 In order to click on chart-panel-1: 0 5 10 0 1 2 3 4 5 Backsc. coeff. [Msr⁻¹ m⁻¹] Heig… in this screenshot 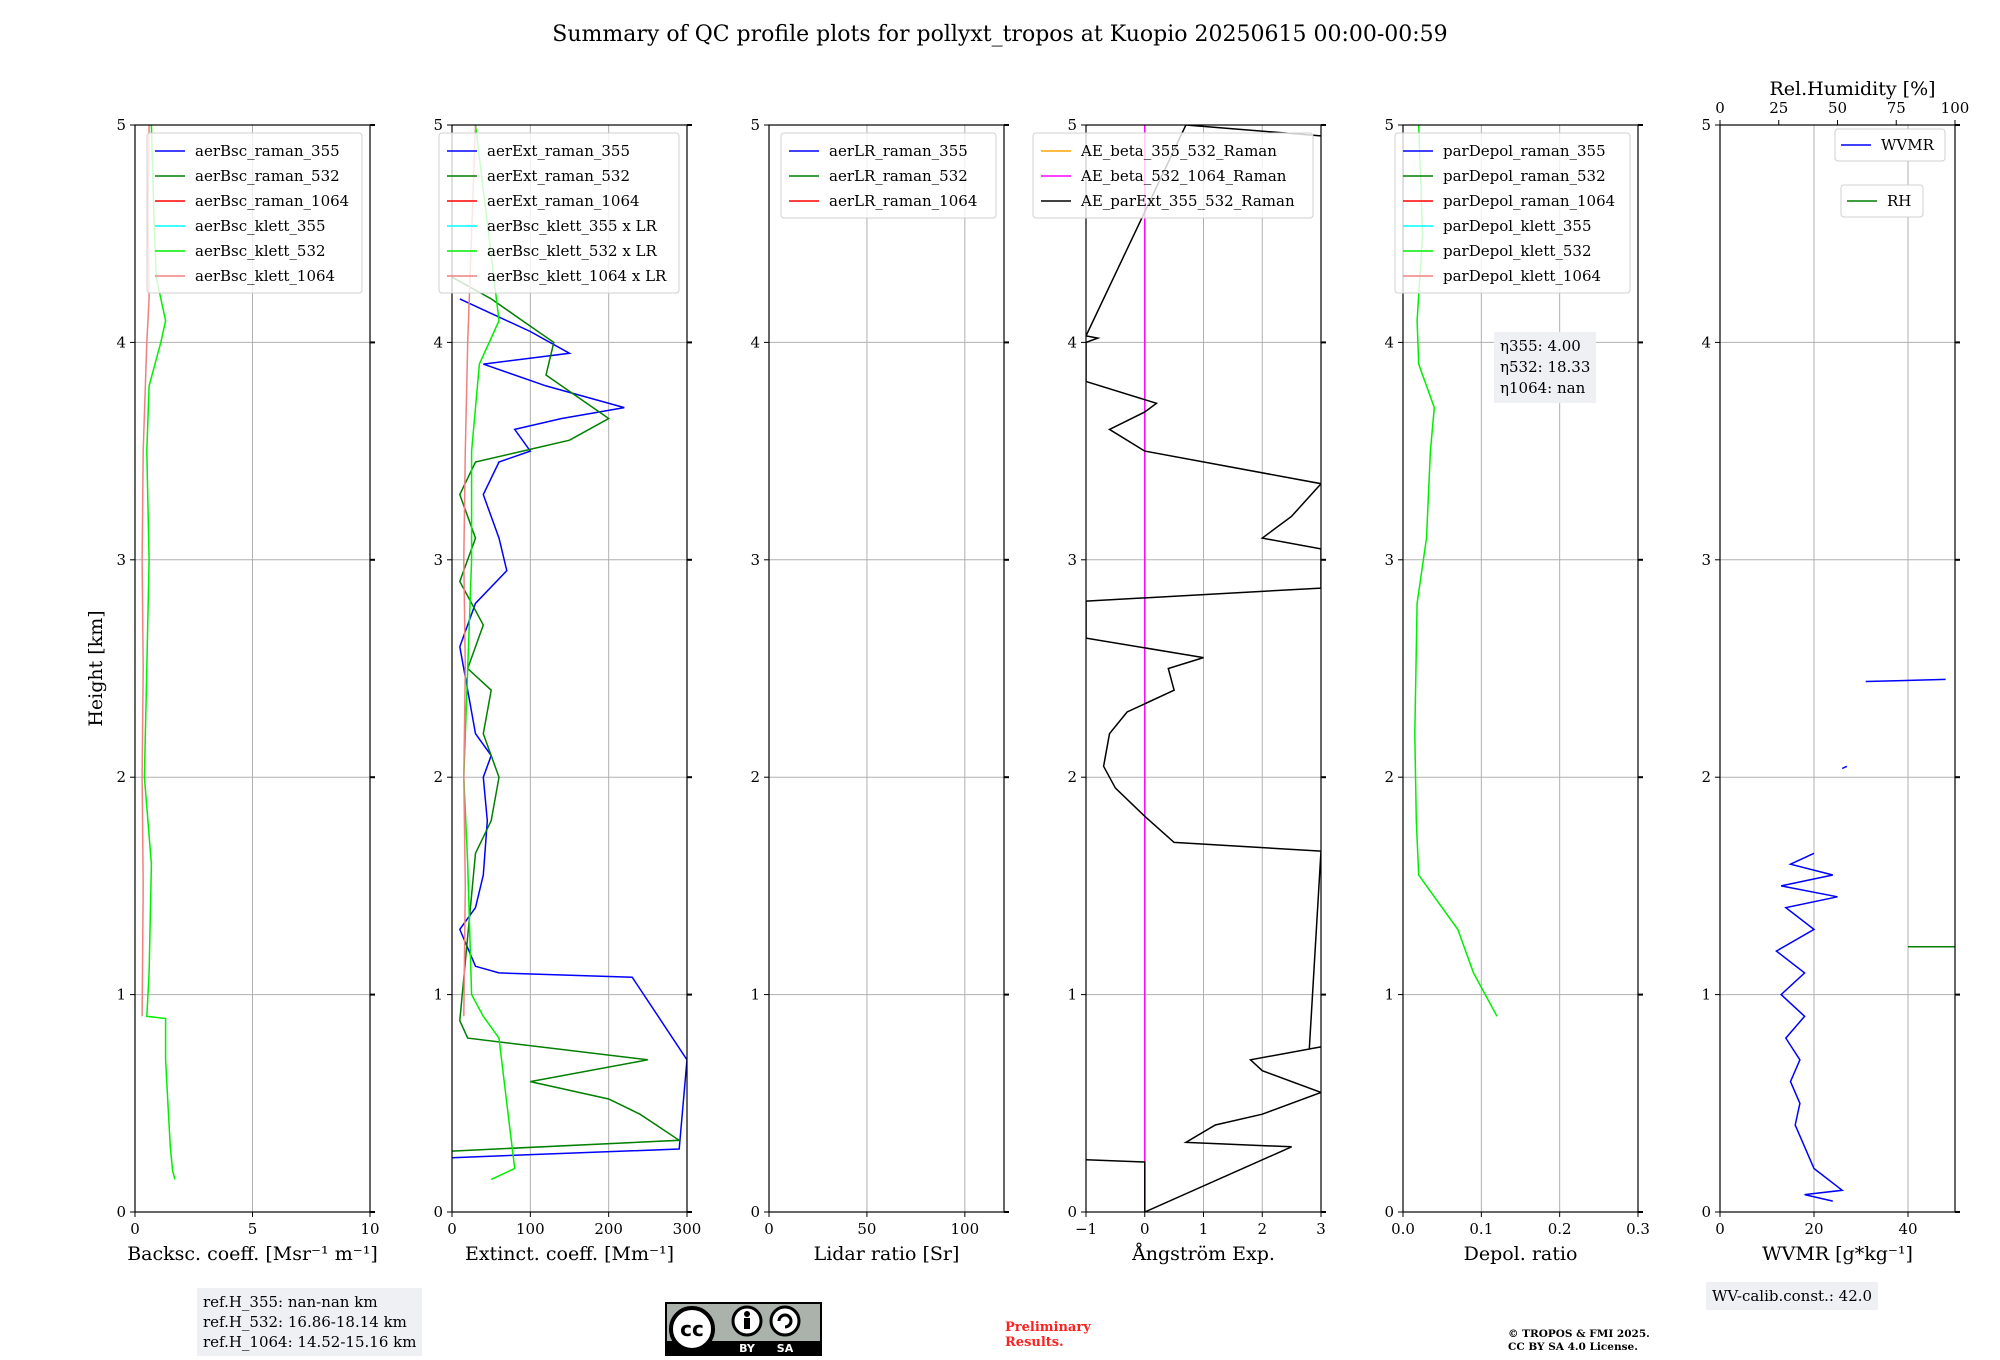, I will do `click(232, 690)`.